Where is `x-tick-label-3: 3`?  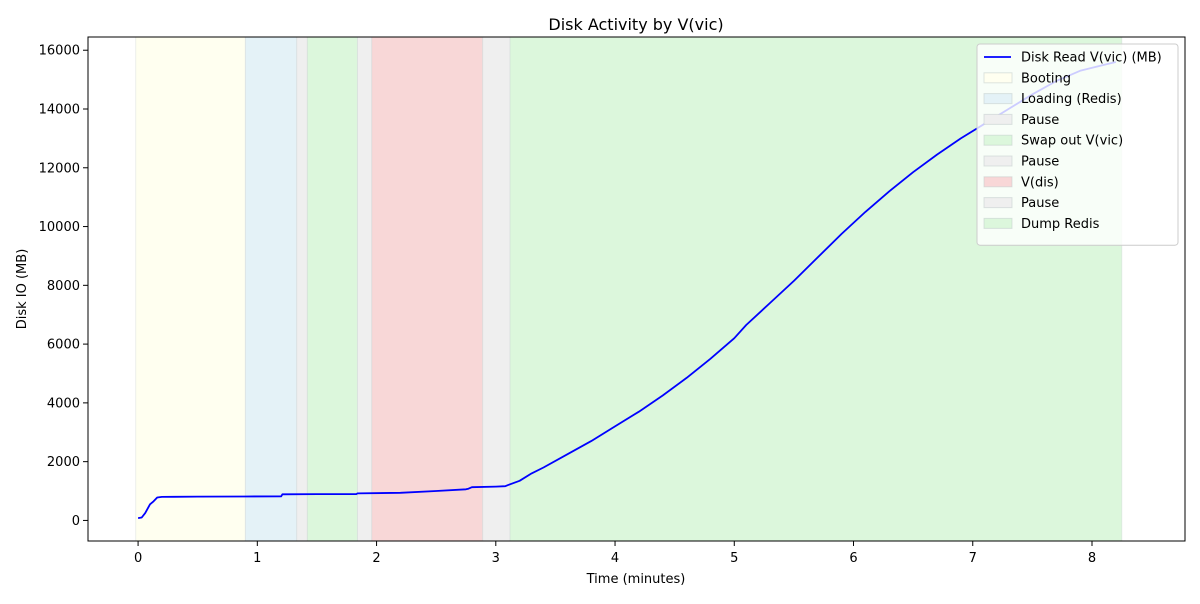
x-tick-label-3: 3 is located at coordinates (496, 558).